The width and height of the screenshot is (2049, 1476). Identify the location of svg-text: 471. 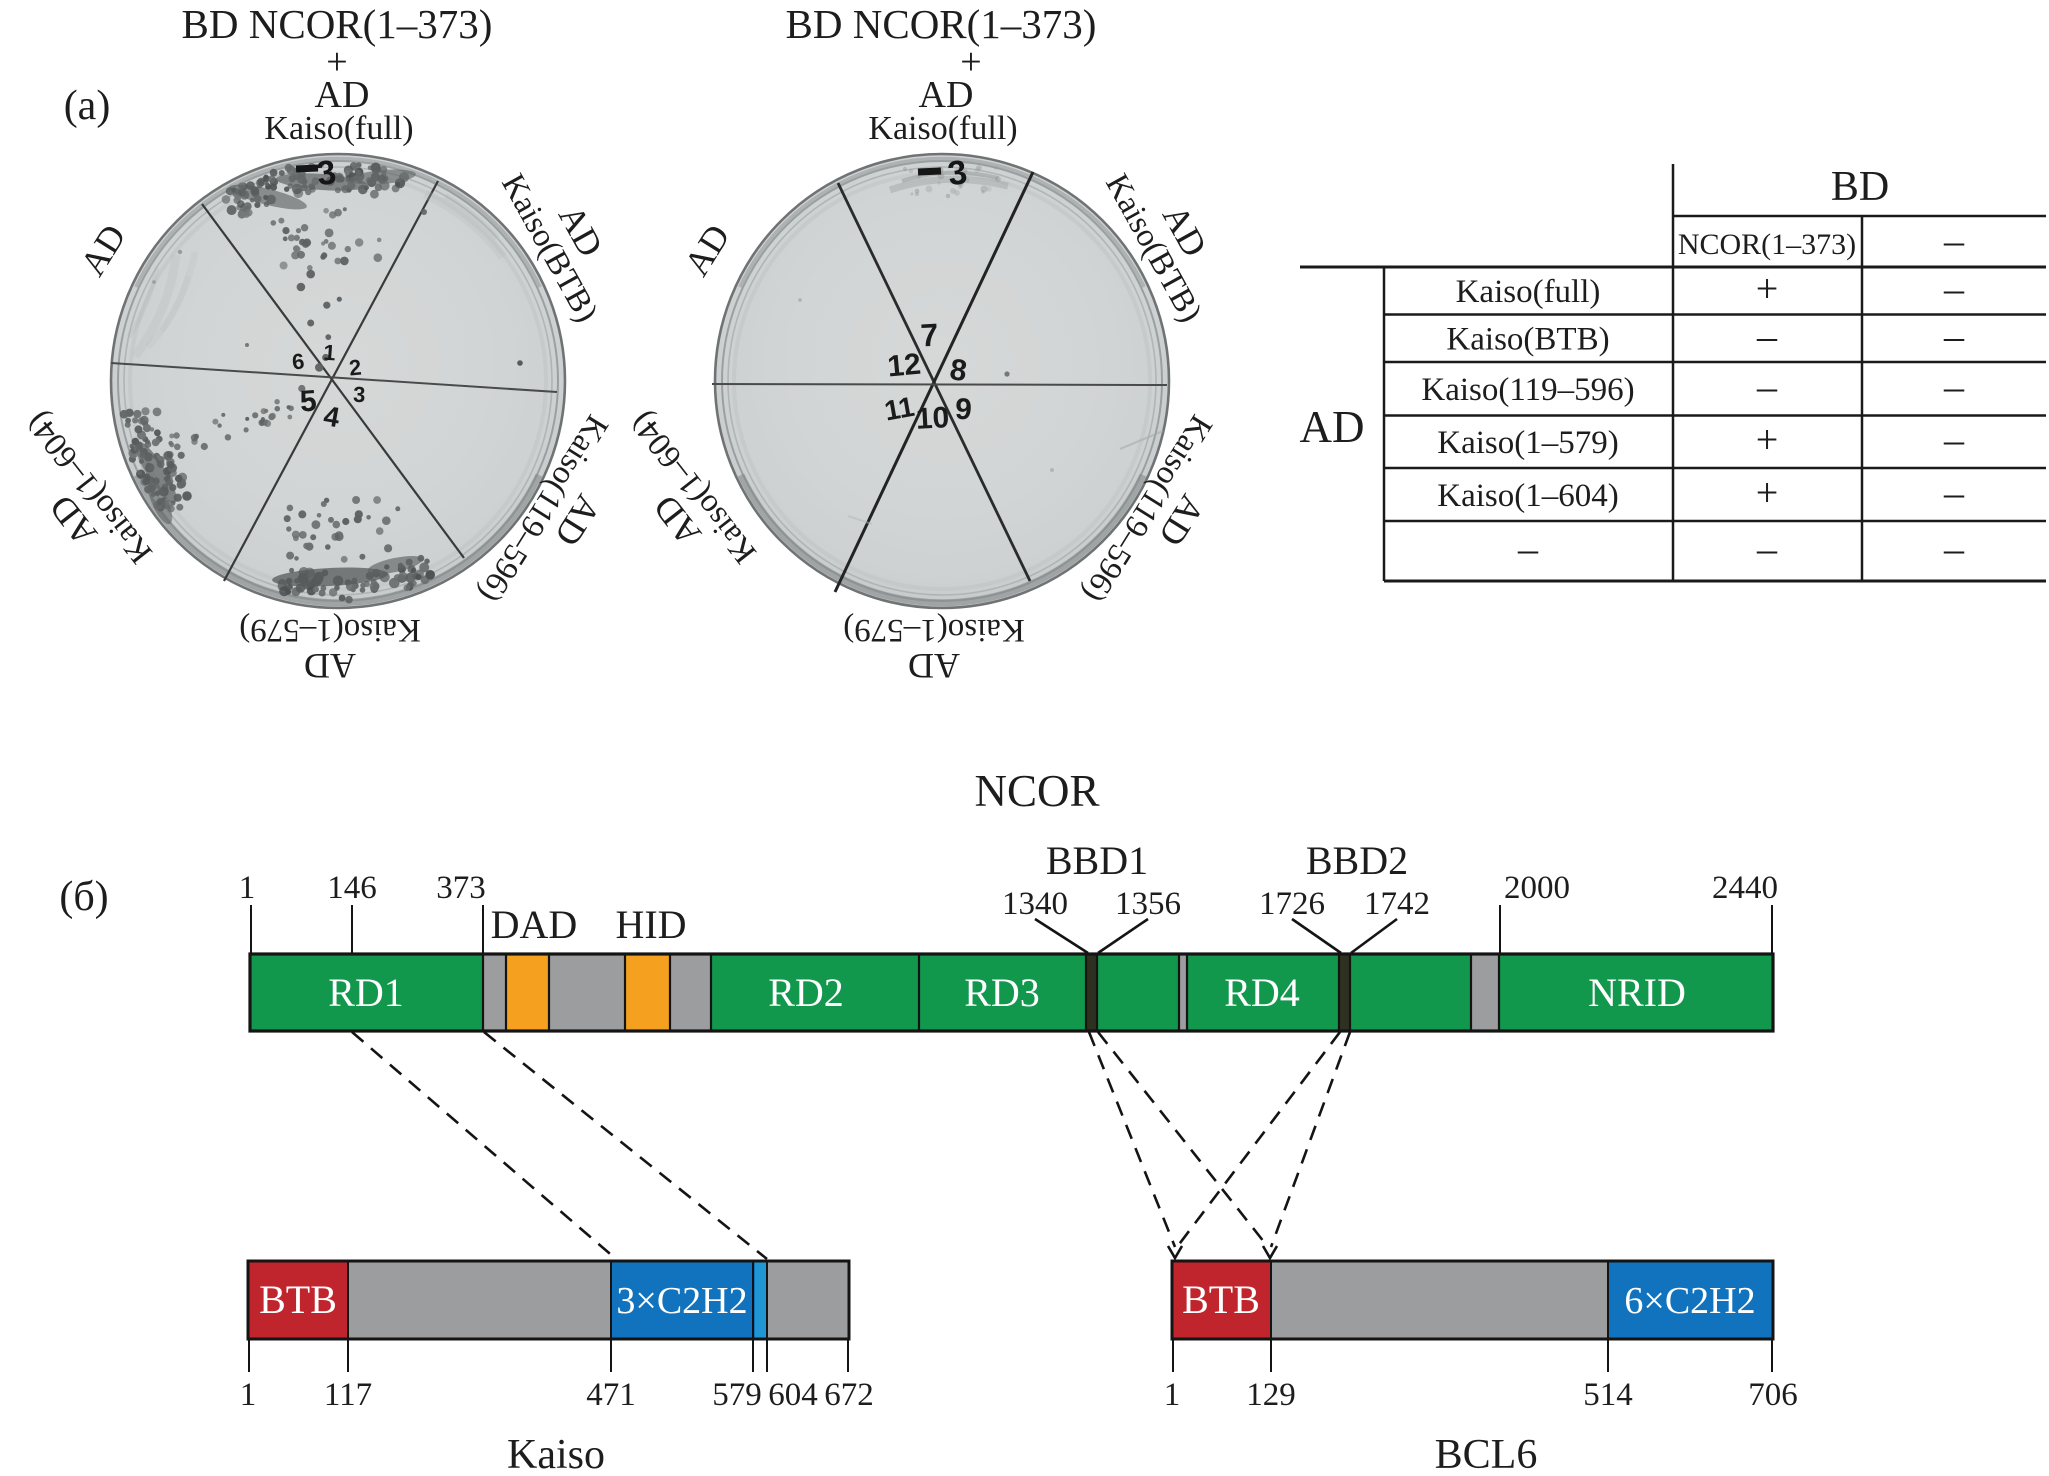
(611, 1395).